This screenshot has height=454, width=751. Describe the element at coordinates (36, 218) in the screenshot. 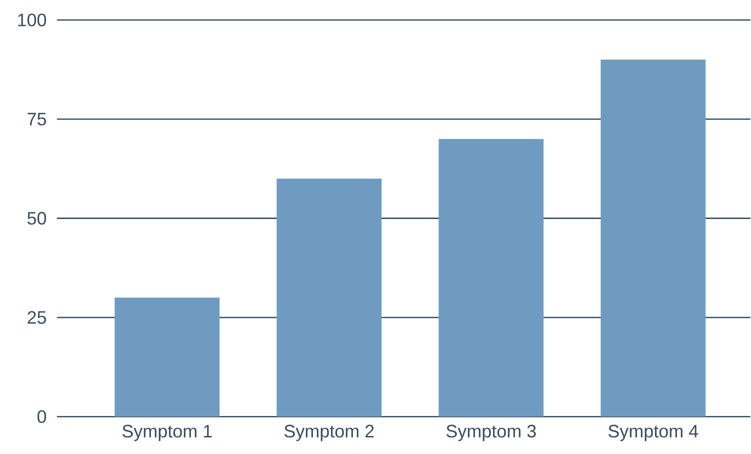

I see `y-tick-label: 50` at that location.